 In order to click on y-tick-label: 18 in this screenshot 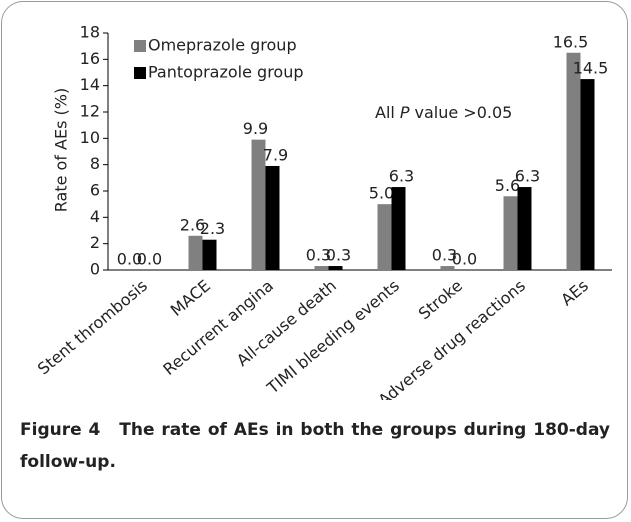, I will do `click(90, 32)`.